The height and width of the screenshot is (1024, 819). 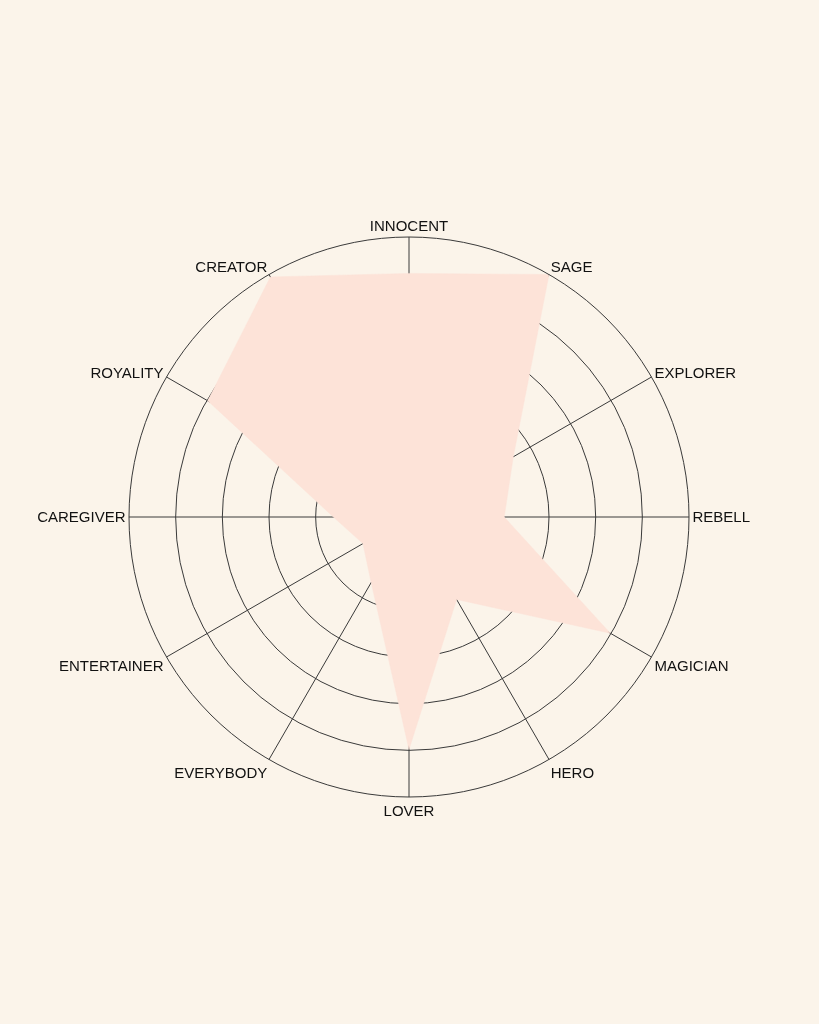 What do you see at coordinates (127, 373) in the screenshot?
I see `spoke-label: ROYALITY` at bounding box center [127, 373].